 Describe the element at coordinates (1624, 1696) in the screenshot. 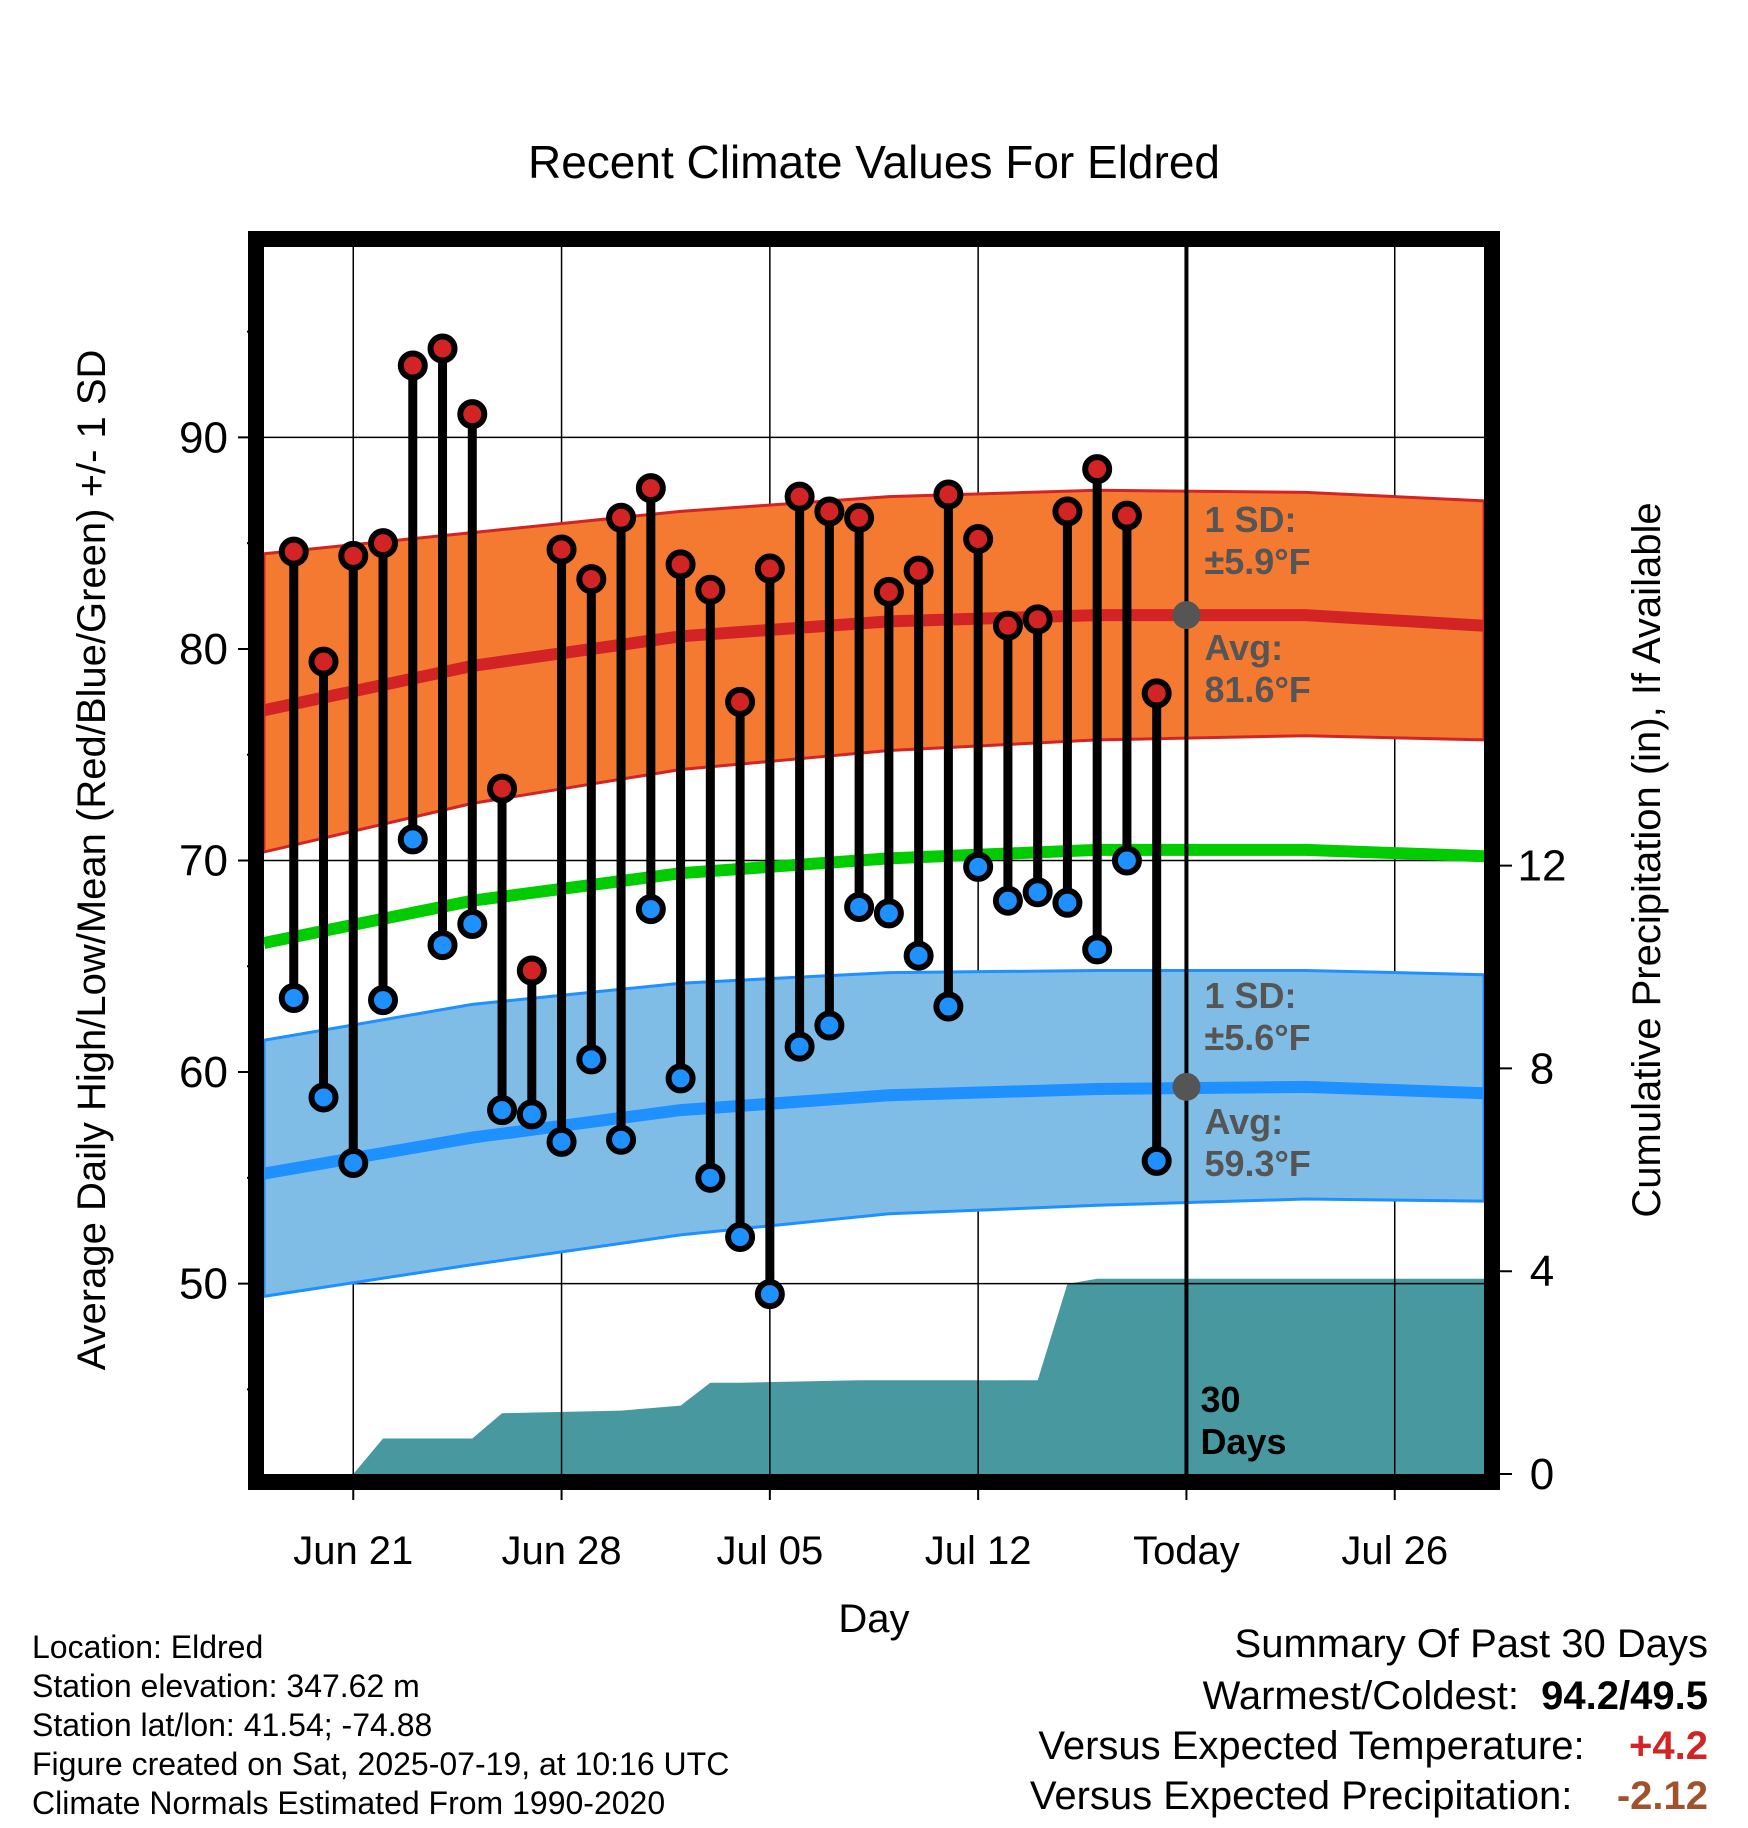

I see `warmest-coldest-value: 94.2/49.5` at that location.